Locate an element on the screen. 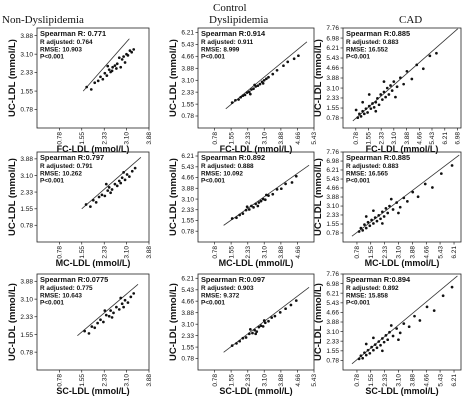  x-tick-label: 2.33 is located at coordinates (104, 138).